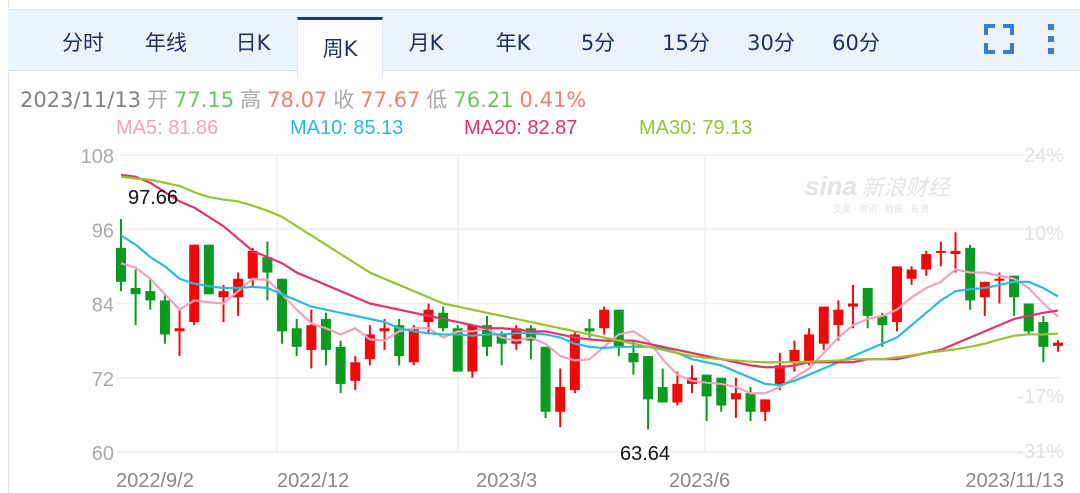 This screenshot has height=493, width=1080. Describe the element at coordinates (1044, 156) in the screenshot. I see `y-axis-pct-label: 24%` at that location.